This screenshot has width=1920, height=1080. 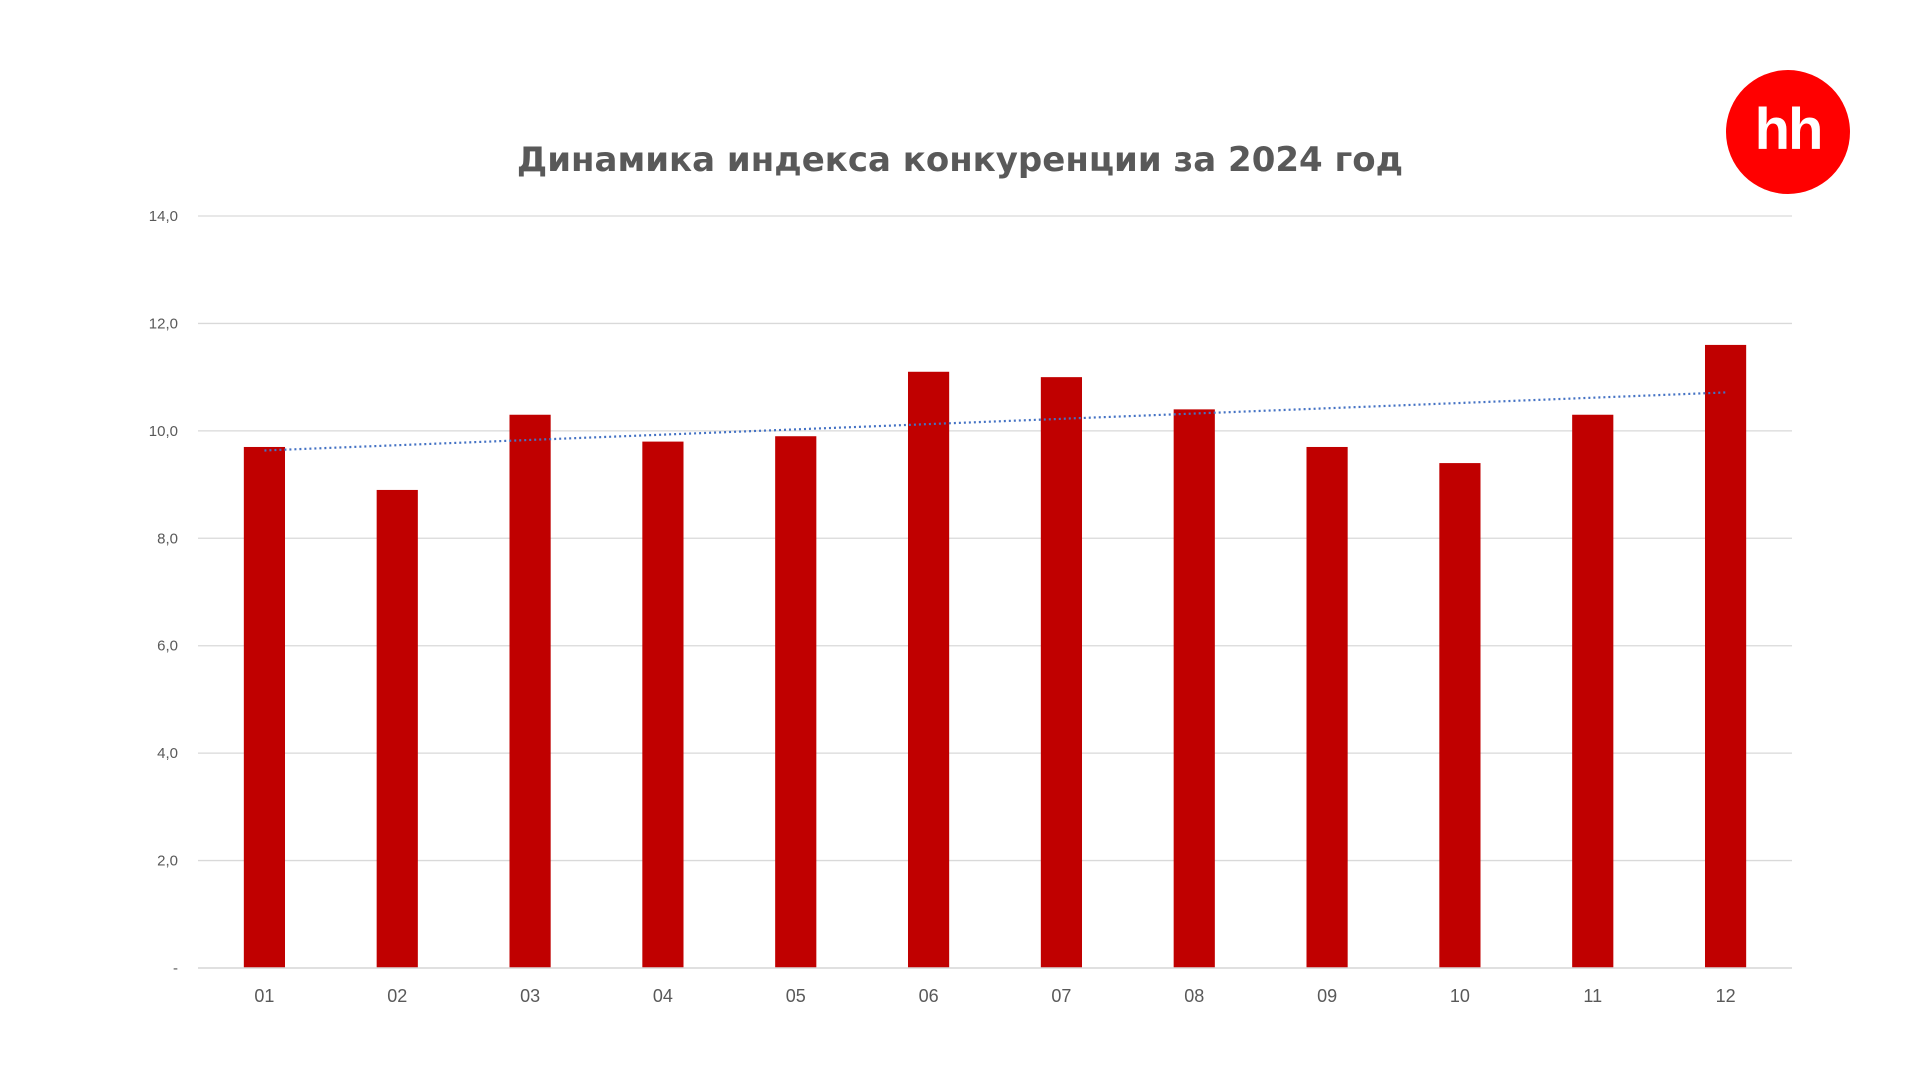 I want to click on y-tick-label: 4,0, so click(x=167, y=753).